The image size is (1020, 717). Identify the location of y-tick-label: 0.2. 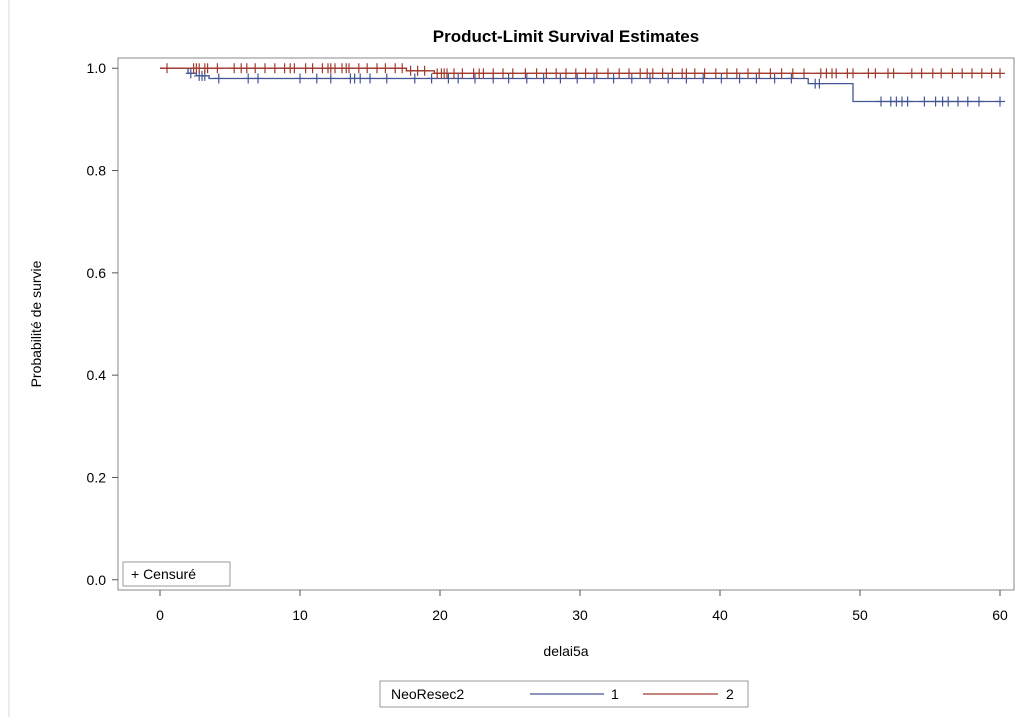
(97, 477).